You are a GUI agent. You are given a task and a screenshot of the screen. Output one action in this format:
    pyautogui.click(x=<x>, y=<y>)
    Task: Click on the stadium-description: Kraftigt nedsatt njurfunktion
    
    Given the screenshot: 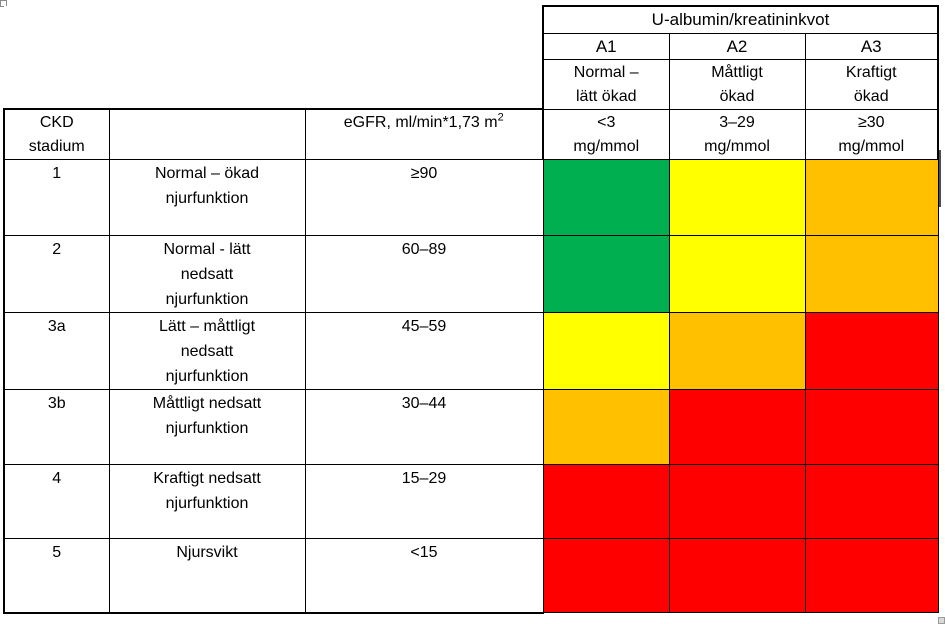 What is the action you would take?
    pyautogui.click(x=207, y=501)
    